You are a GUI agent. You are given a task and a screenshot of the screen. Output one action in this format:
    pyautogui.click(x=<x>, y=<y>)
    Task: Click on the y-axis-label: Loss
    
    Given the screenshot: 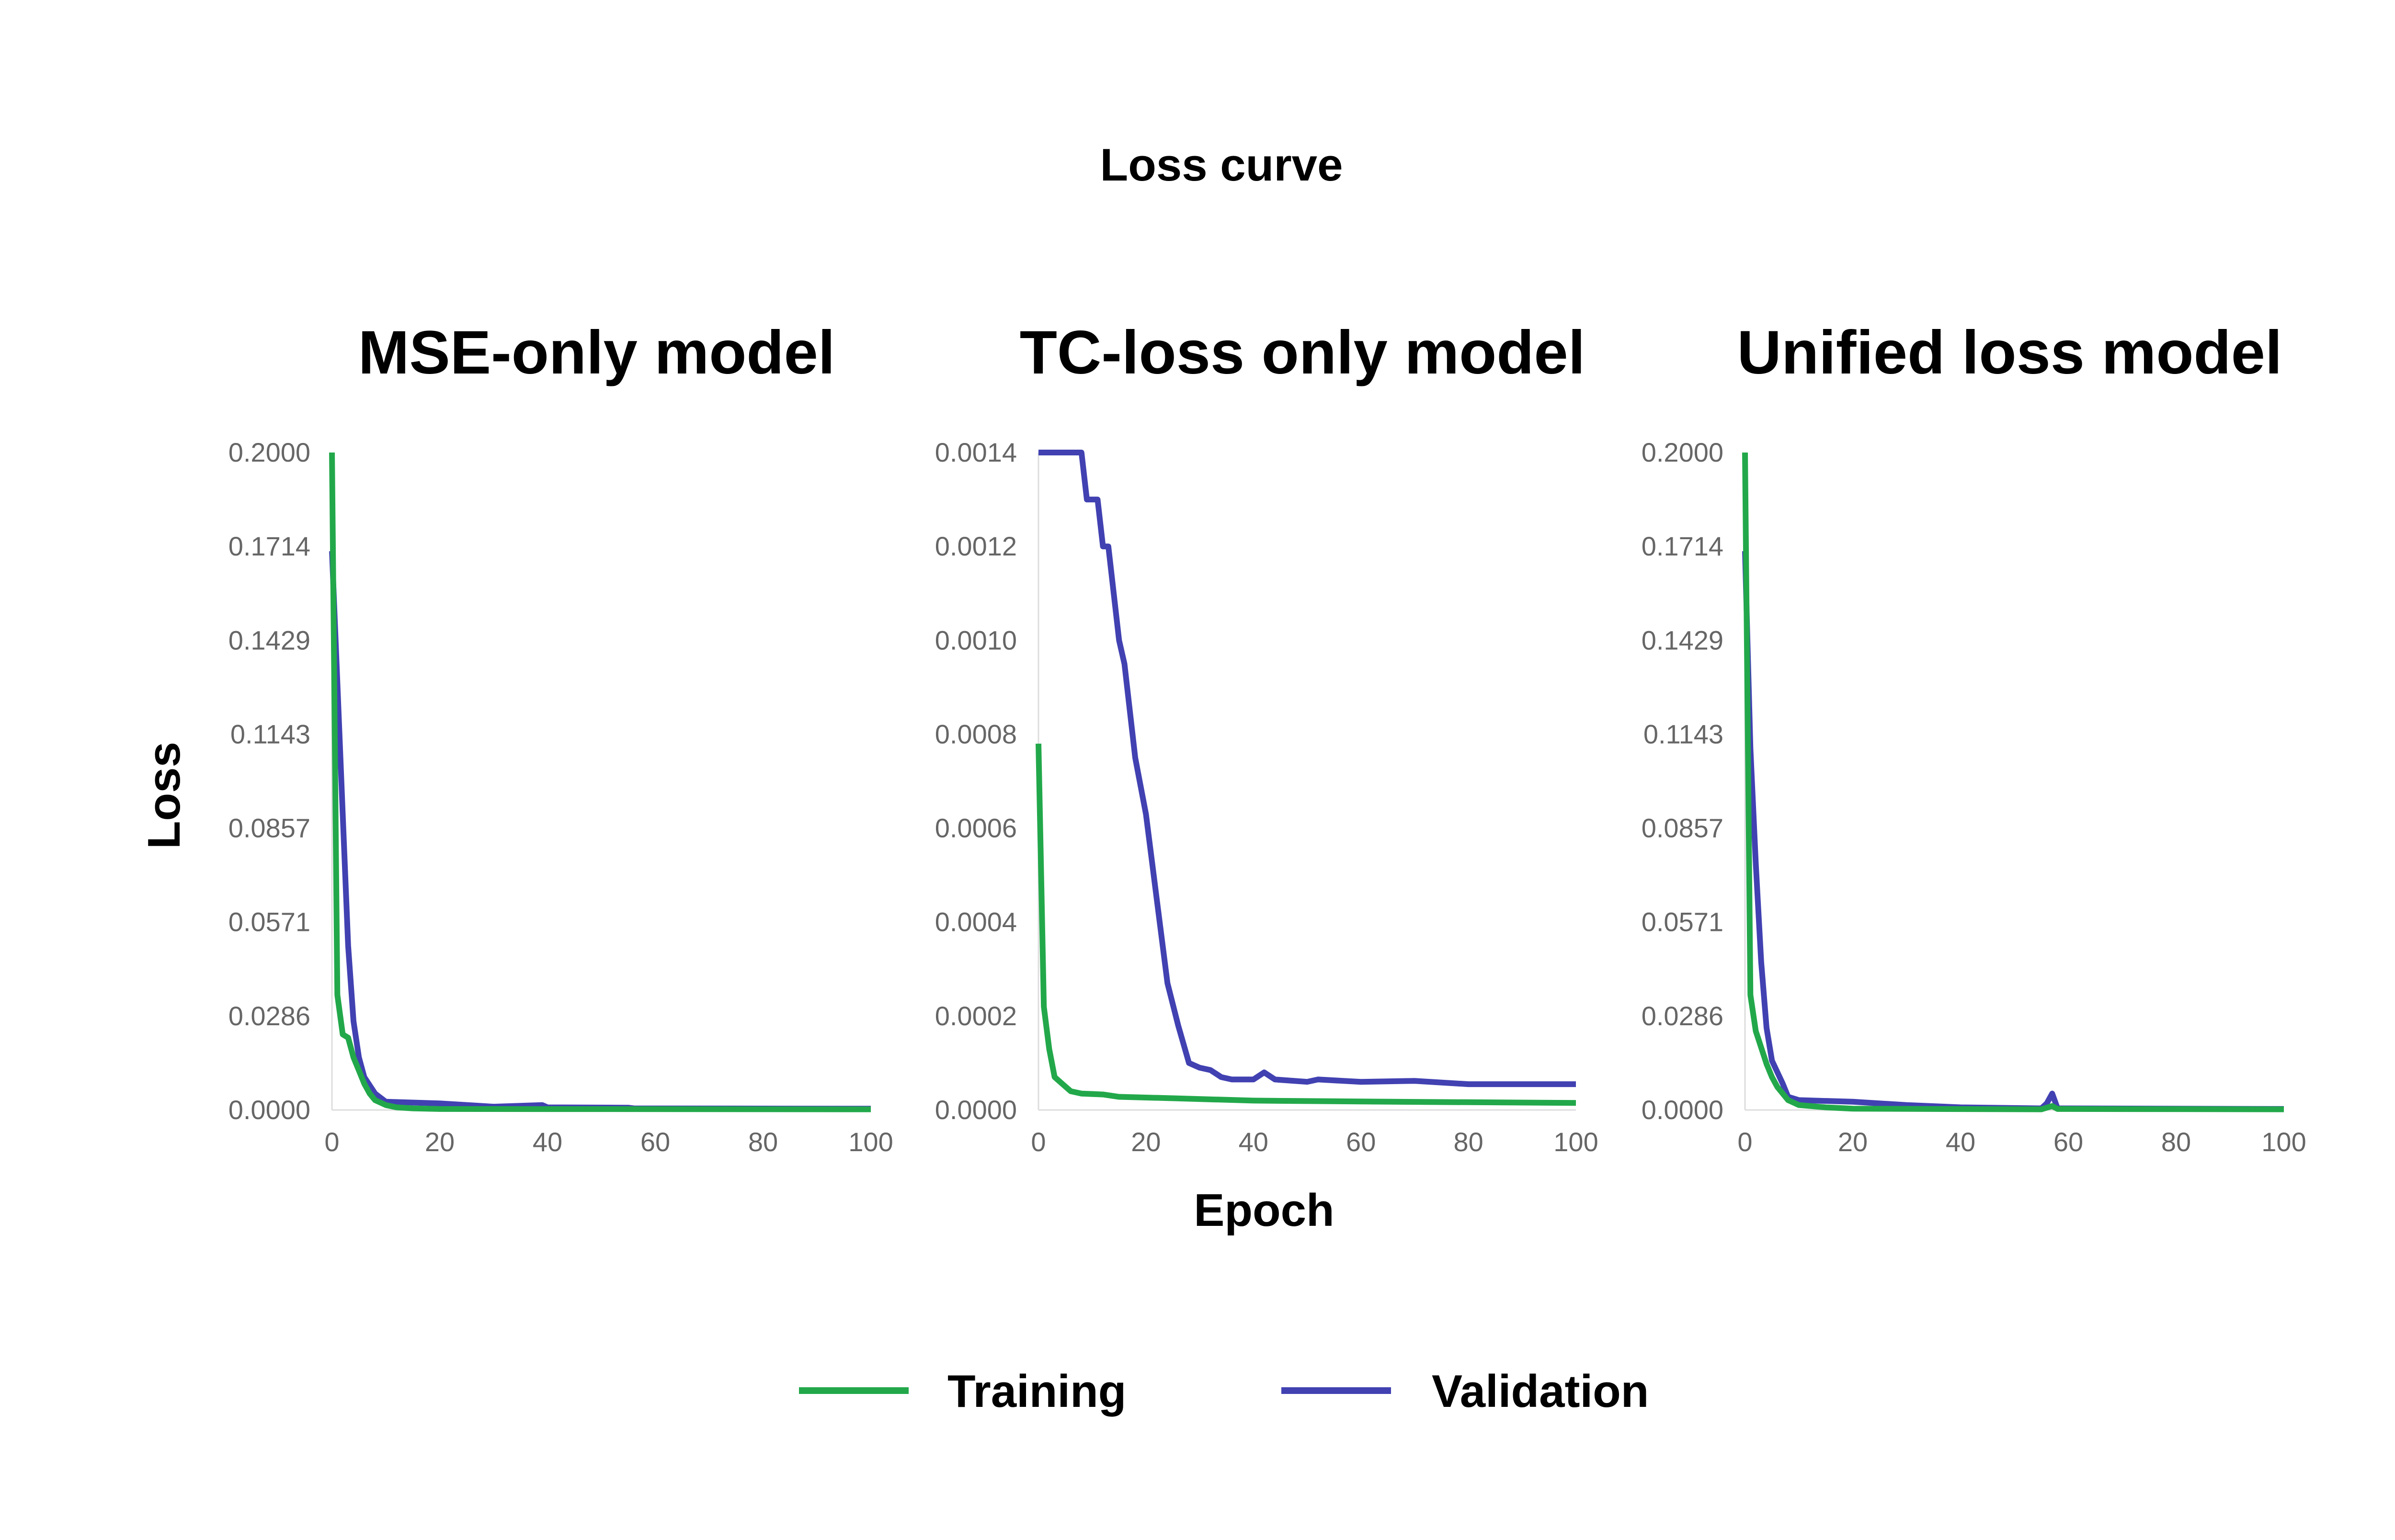 What is the action you would take?
    pyautogui.click(x=164, y=795)
    